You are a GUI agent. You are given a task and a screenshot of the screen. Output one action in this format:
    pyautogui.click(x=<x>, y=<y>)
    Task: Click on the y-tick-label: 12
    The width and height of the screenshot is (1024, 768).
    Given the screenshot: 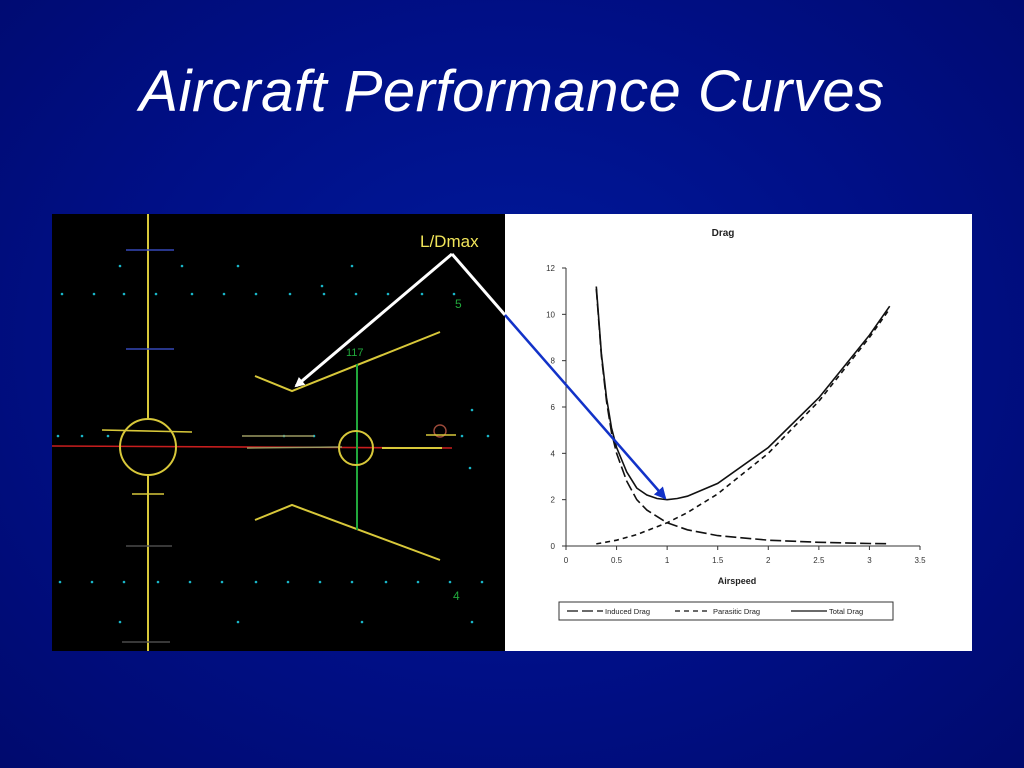 What is the action you would take?
    pyautogui.click(x=550, y=268)
    